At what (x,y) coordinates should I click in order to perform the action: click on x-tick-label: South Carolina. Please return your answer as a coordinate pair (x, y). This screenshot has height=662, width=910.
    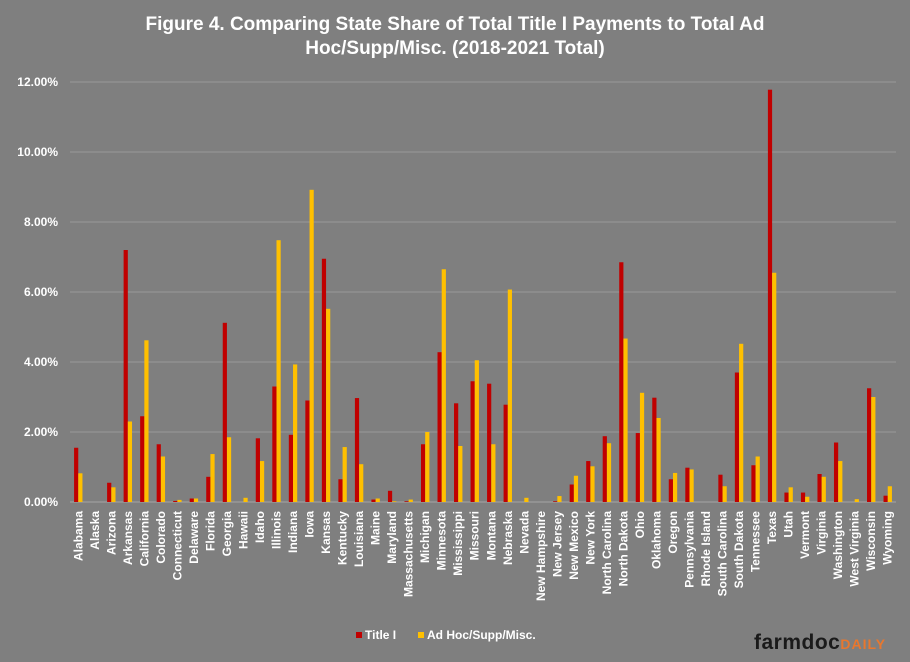
    Looking at the image, I should click on (723, 554).